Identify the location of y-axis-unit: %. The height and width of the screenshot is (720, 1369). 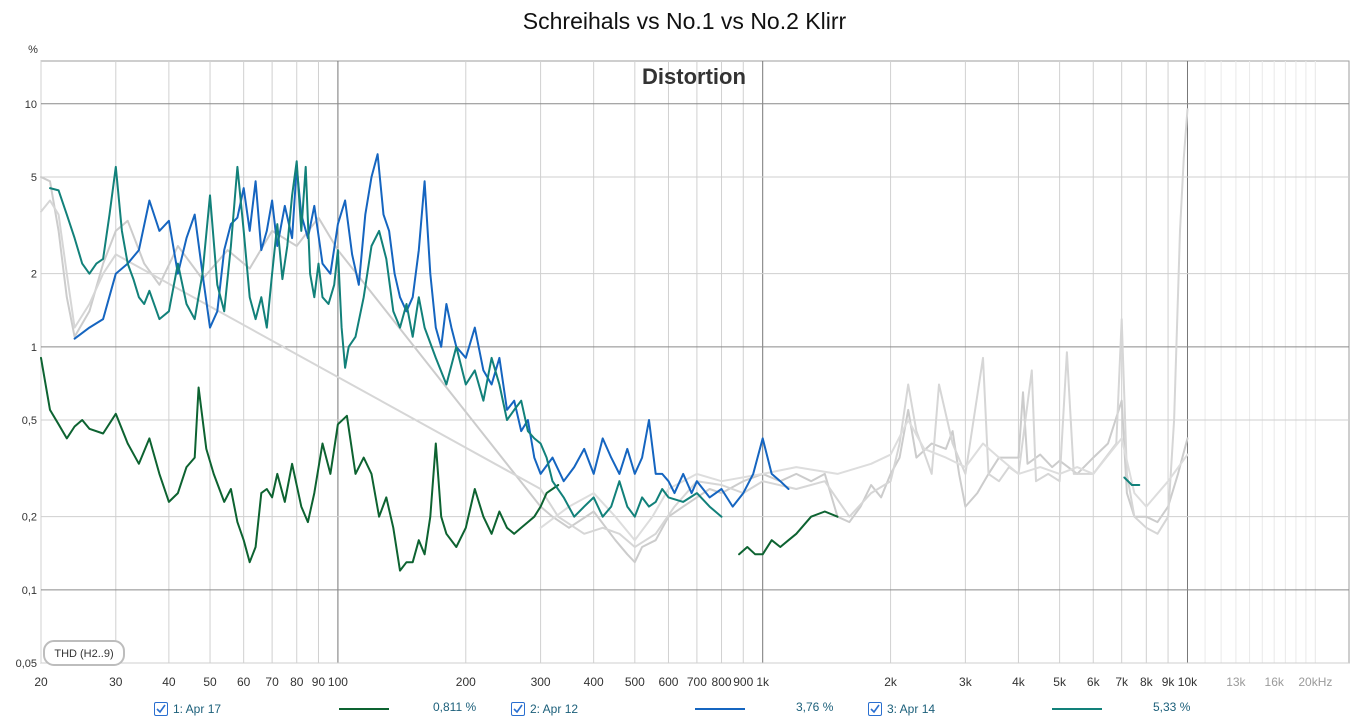
(33, 50).